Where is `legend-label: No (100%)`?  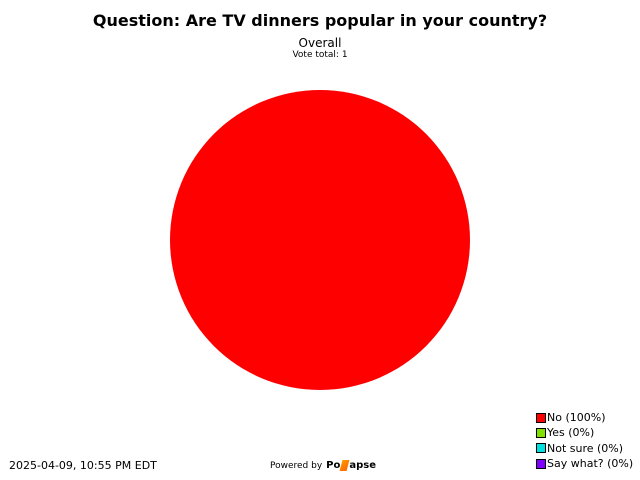
legend-label: No (100%) is located at coordinates (576, 417).